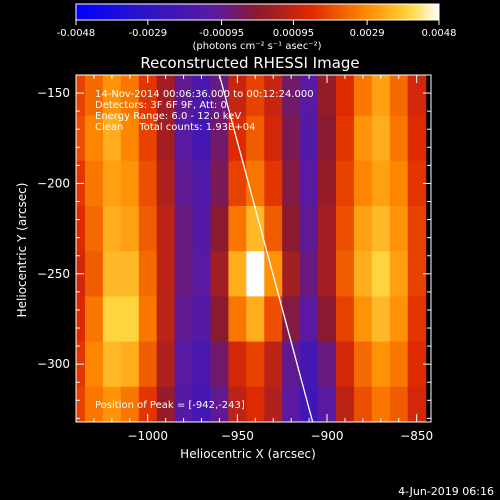 The image size is (500, 500). I want to click on colorbar-tick-label: 0.0048, so click(439, 33).